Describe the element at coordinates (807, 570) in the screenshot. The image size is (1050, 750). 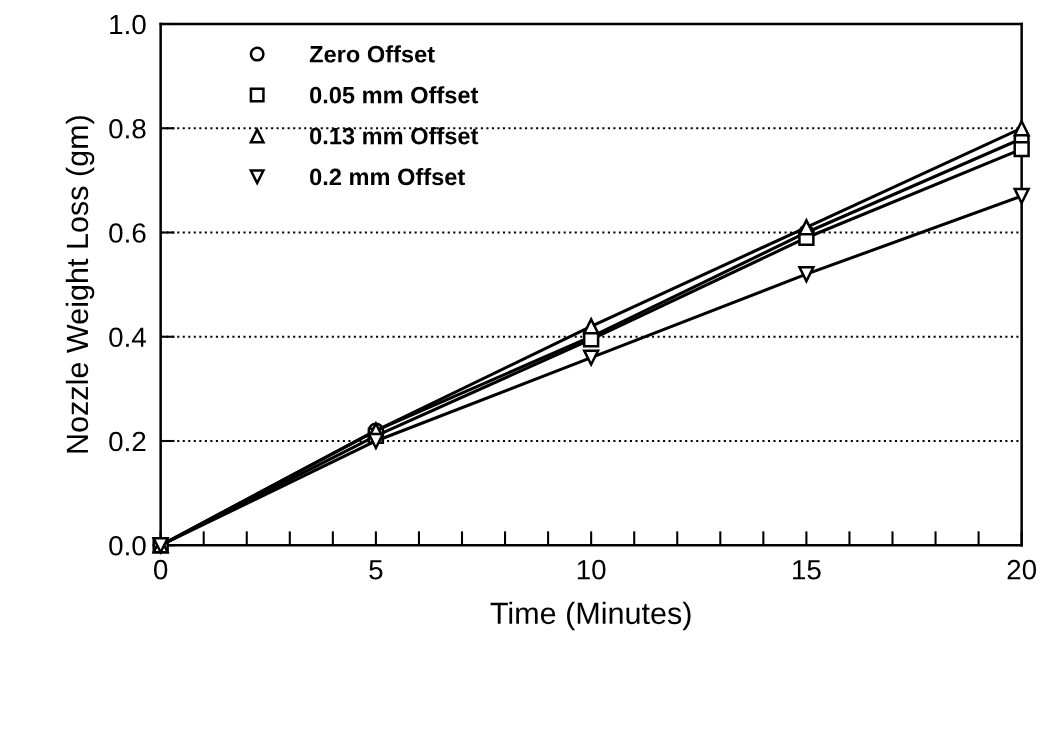
I see `x-tick-label: 15` at that location.